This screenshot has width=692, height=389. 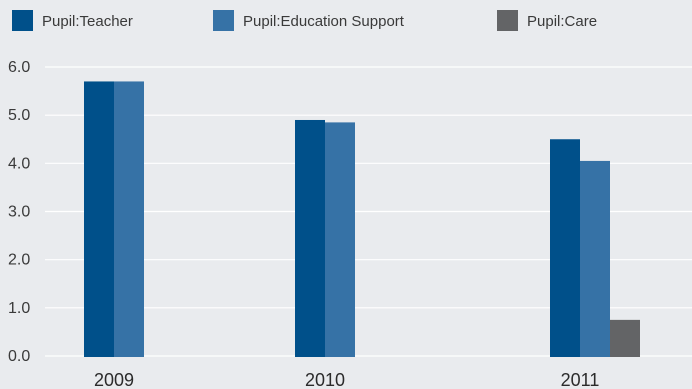 I want to click on y-tick-label: 3.0, so click(x=19, y=212).